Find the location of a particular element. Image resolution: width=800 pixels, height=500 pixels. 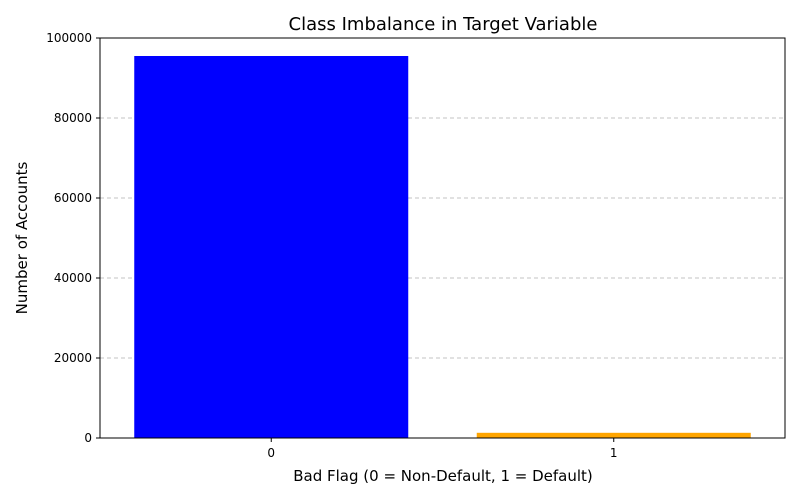

y-tick-label: 60000 is located at coordinates (73, 198).